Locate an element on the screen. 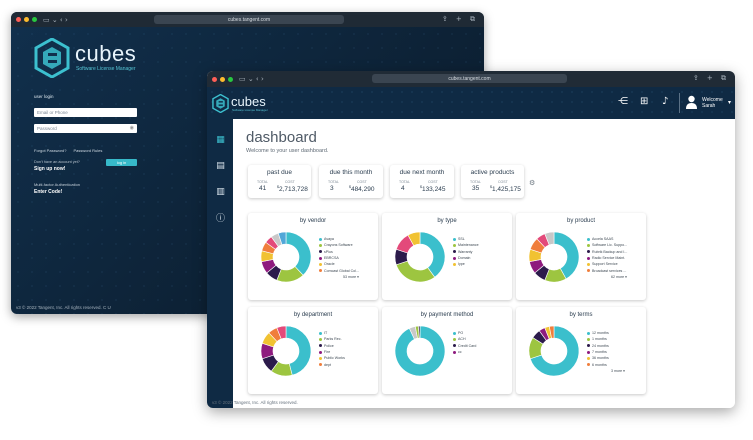  add-icon: ⊞ is located at coordinates (644, 101).